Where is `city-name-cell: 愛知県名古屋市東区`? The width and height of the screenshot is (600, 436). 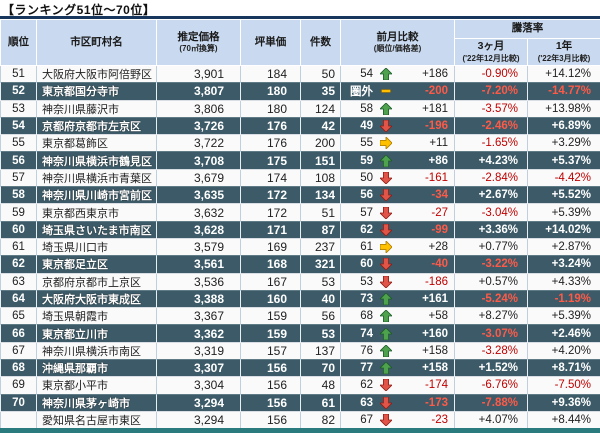 city-name-cell: 愛知県名古屋市東区 is located at coordinates (96, 420).